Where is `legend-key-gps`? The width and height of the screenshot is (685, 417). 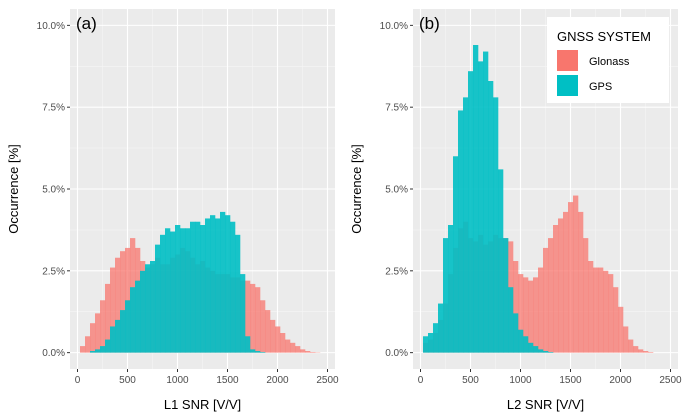
legend-key-gps is located at coordinates (567, 85).